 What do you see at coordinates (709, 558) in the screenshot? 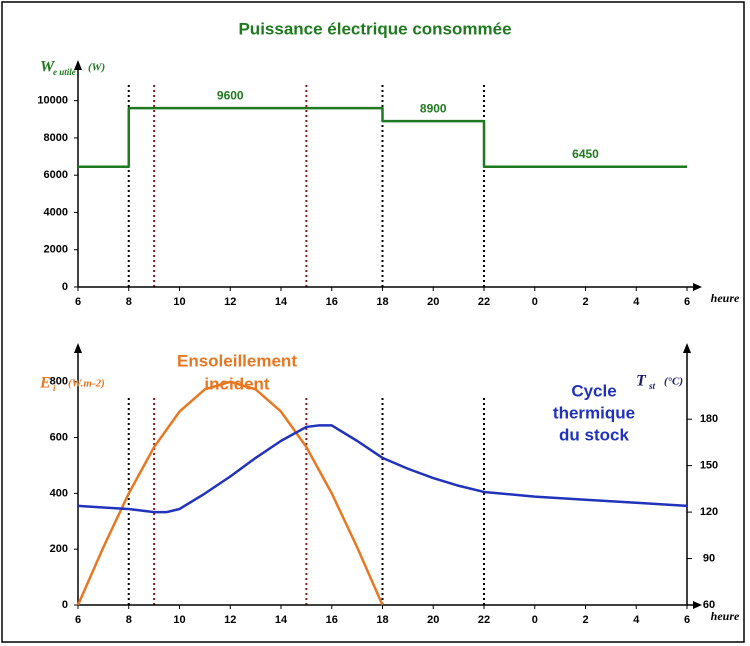
I see `y2-tick-label: 90` at bounding box center [709, 558].